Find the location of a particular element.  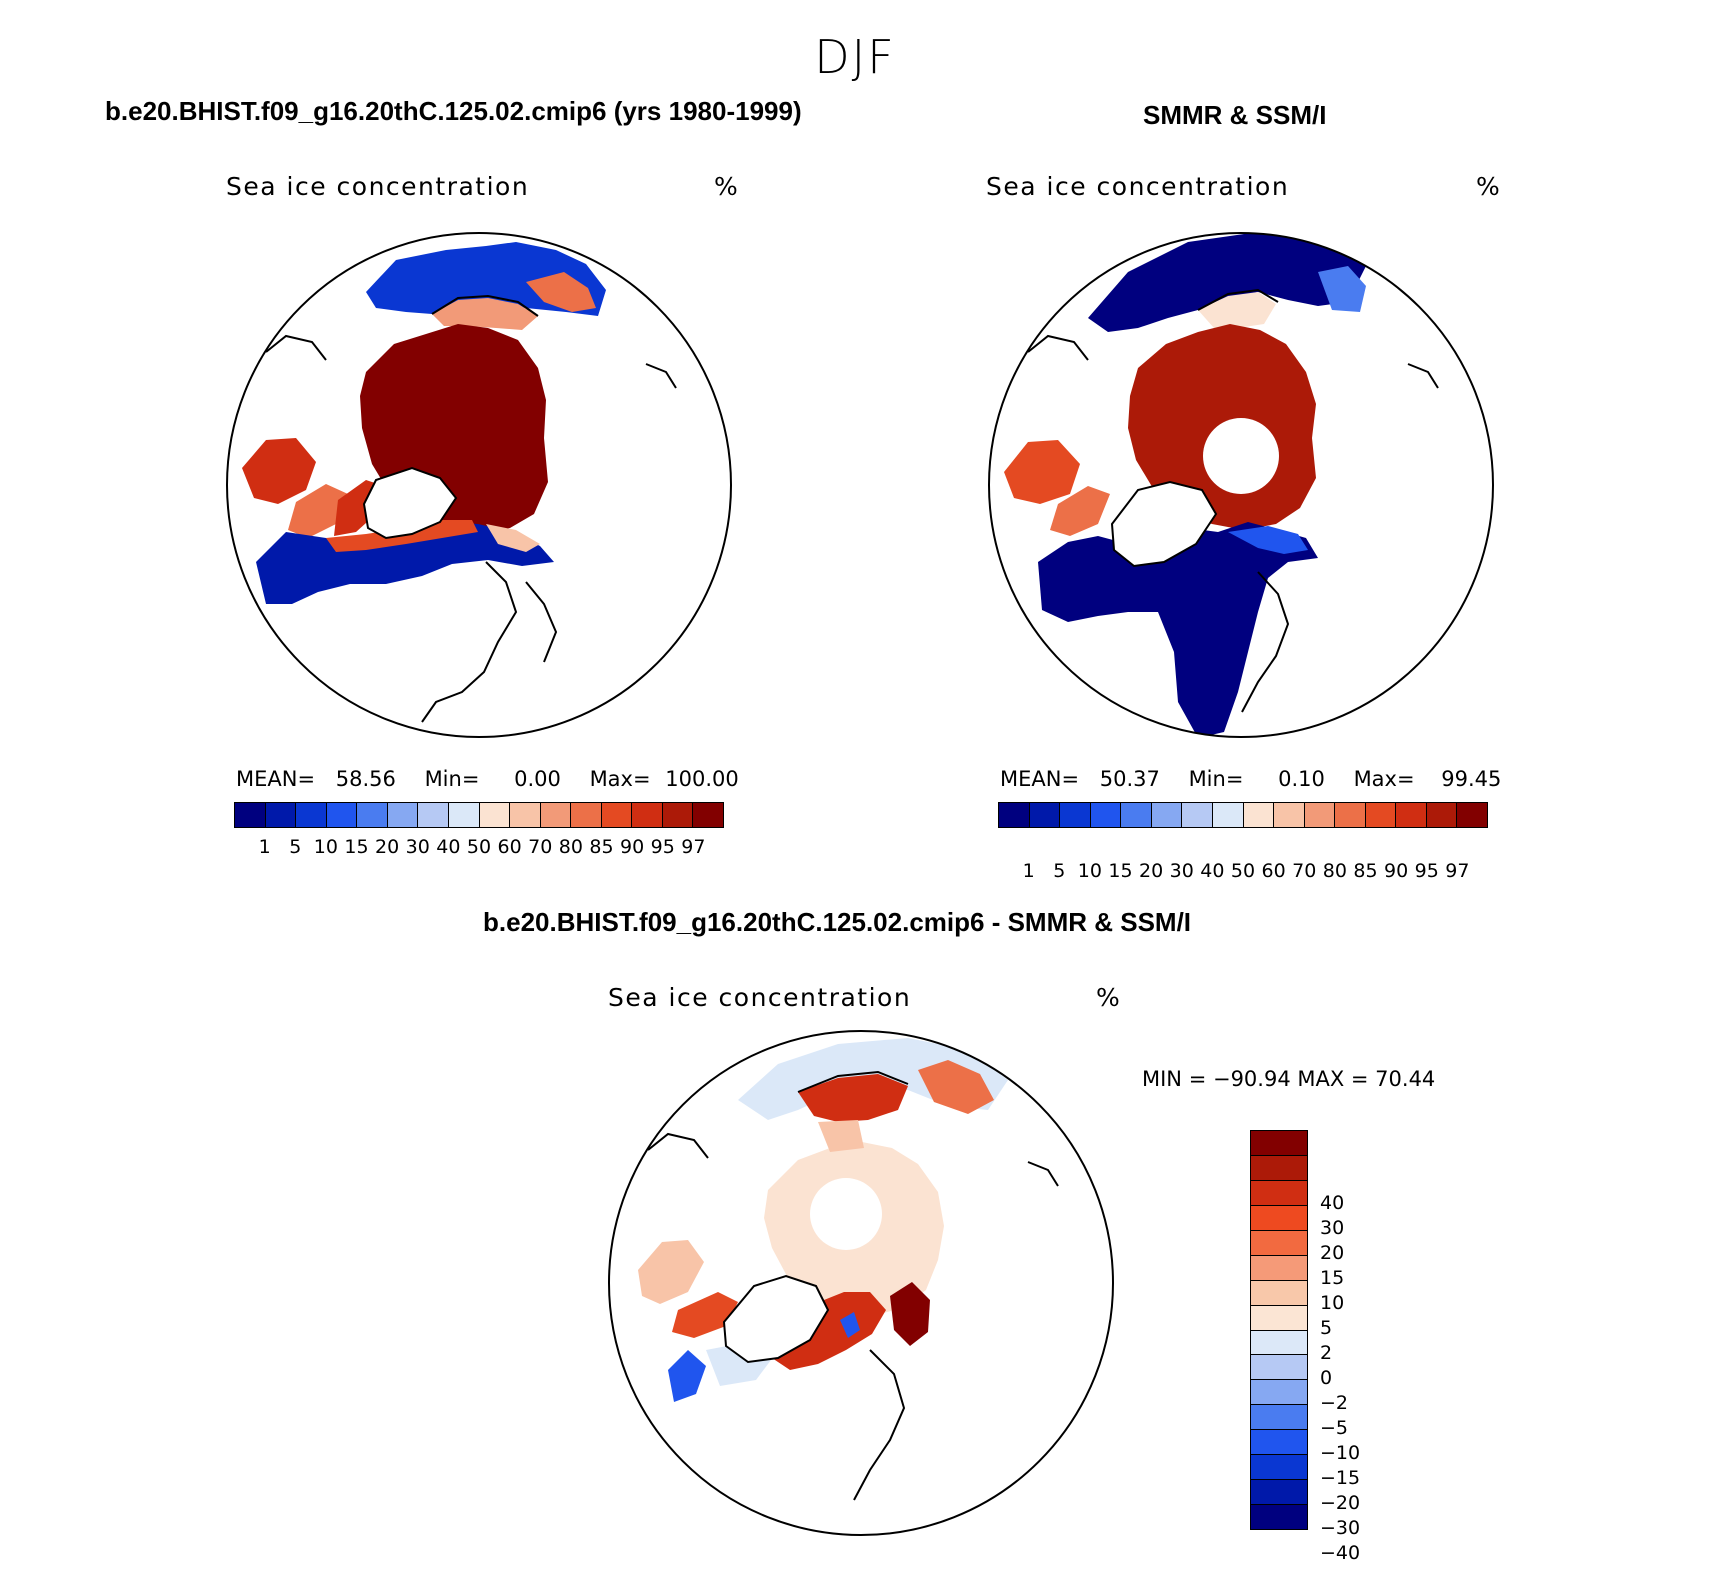

panel1-units: % is located at coordinates (727, 186).